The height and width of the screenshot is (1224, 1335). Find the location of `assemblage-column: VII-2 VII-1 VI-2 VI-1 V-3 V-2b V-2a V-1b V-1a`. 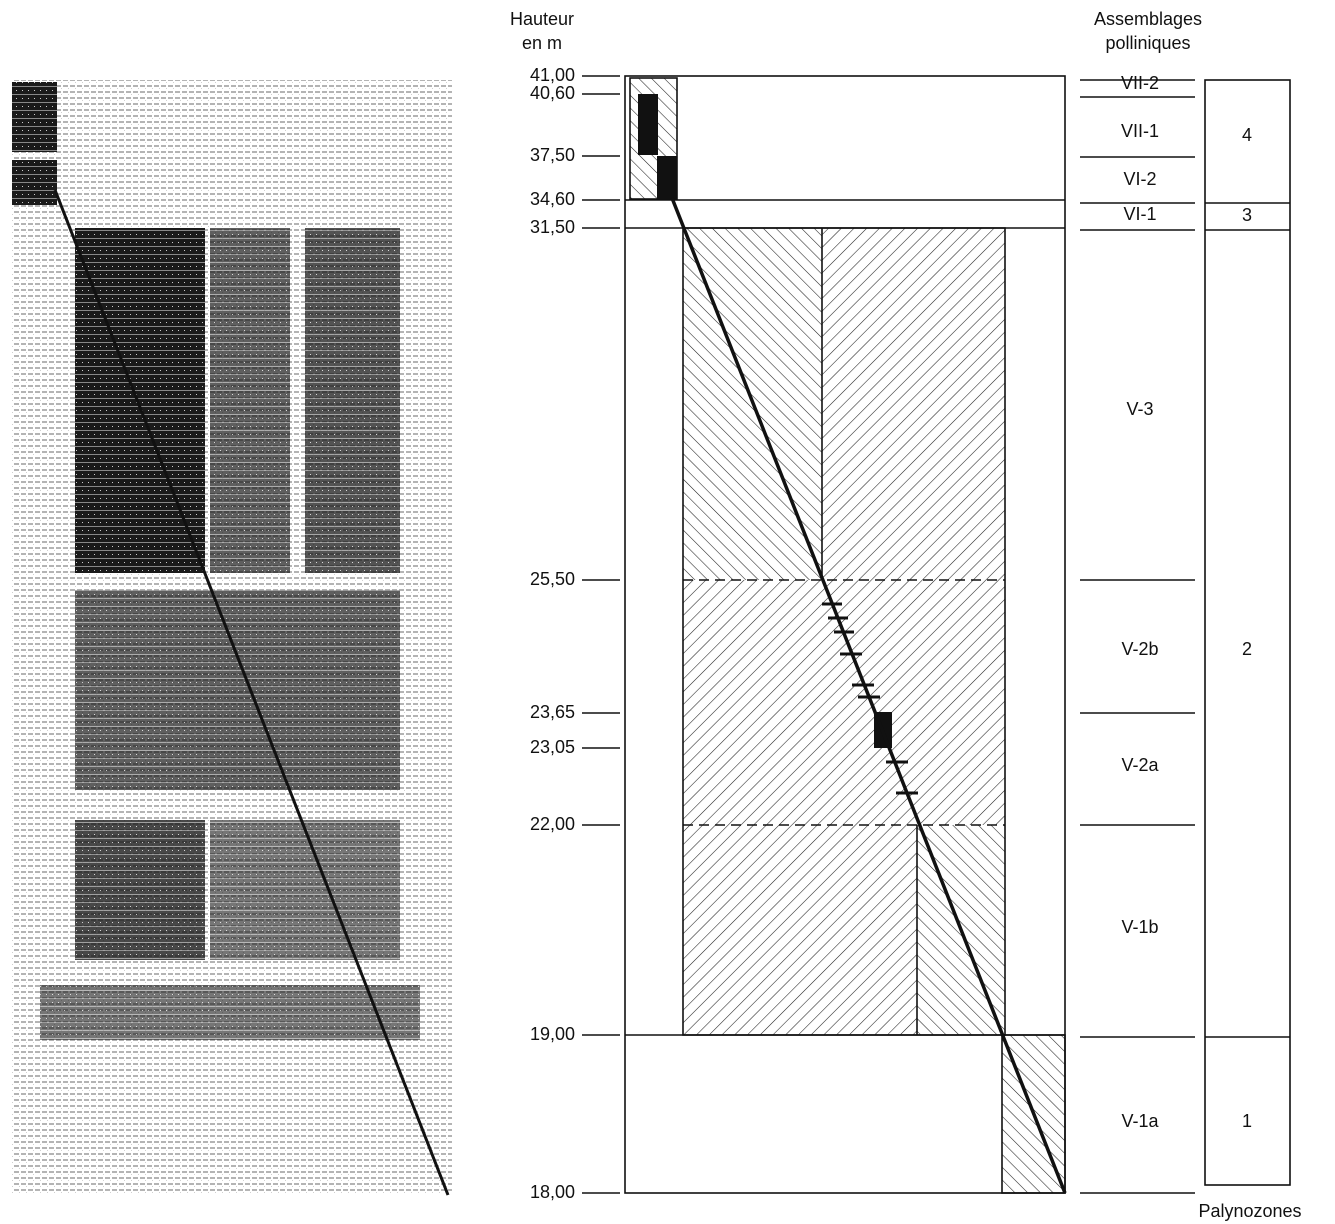

assemblage-column: VII-2 VII-1 VI-2 VI-1 V-3 V-2b V-2a V-1b V-1a is located at coordinates (1137, 633).